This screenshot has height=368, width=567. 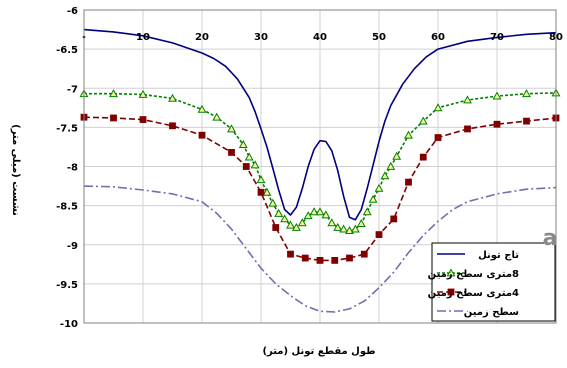 I want to click on legend-label: 4متری سطح زمین, so click(x=473, y=293).